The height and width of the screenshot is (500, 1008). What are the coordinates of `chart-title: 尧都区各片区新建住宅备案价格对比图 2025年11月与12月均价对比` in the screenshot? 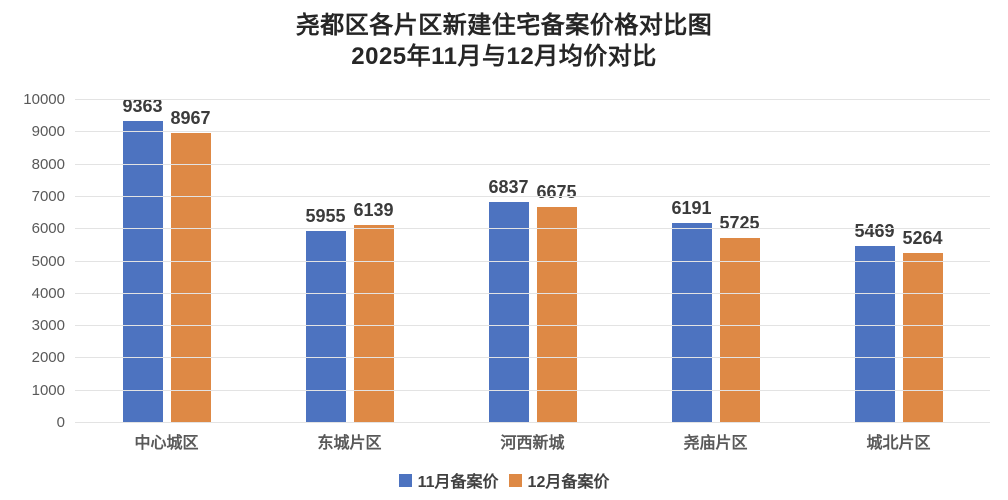 It's located at (504, 41).